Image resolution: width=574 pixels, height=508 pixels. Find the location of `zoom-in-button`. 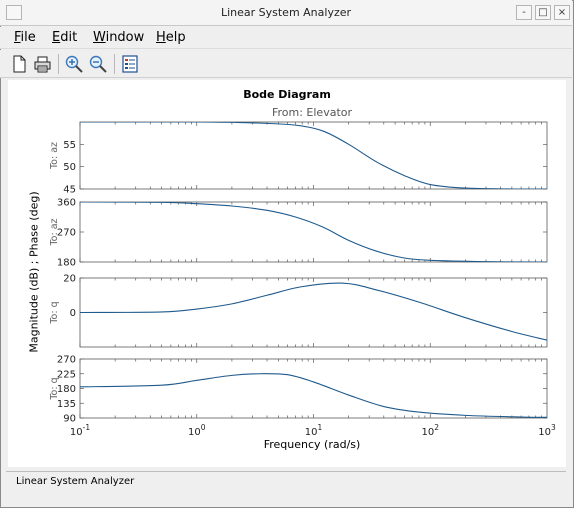

zoom-in-button is located at coordinates (74, 64).